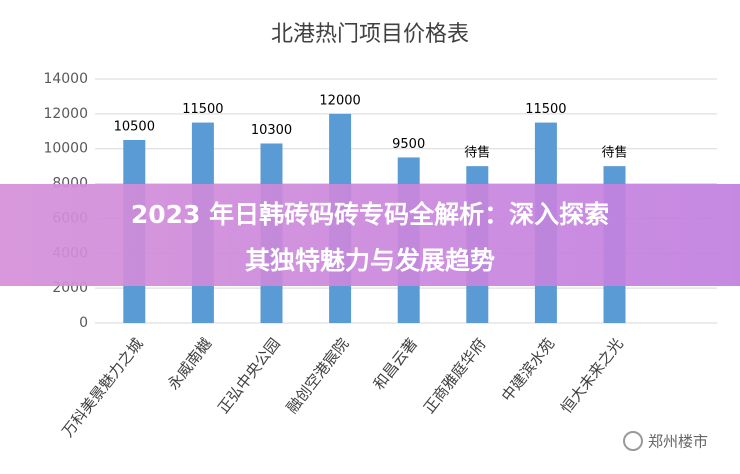  What do you see at coordinates (65, 149) in the screenshot?
I see `y-tick-label: 10000` at bounding box center [65, 149].